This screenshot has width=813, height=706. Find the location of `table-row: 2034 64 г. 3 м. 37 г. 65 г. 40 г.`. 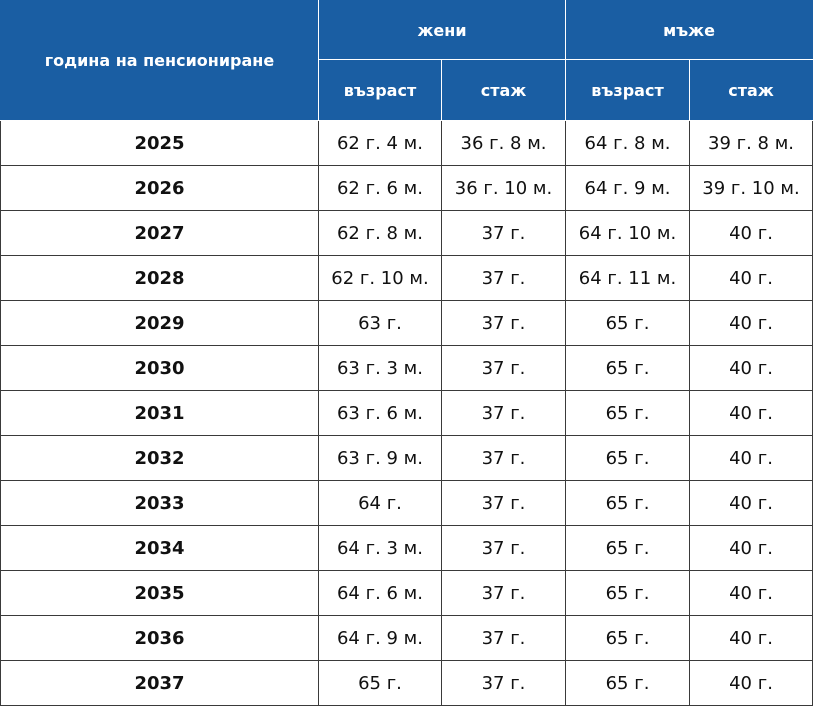

table-row: 2034 64 г. 3 м. 37 г. 65 г. 40 г. is located at coordinates (406, 548).